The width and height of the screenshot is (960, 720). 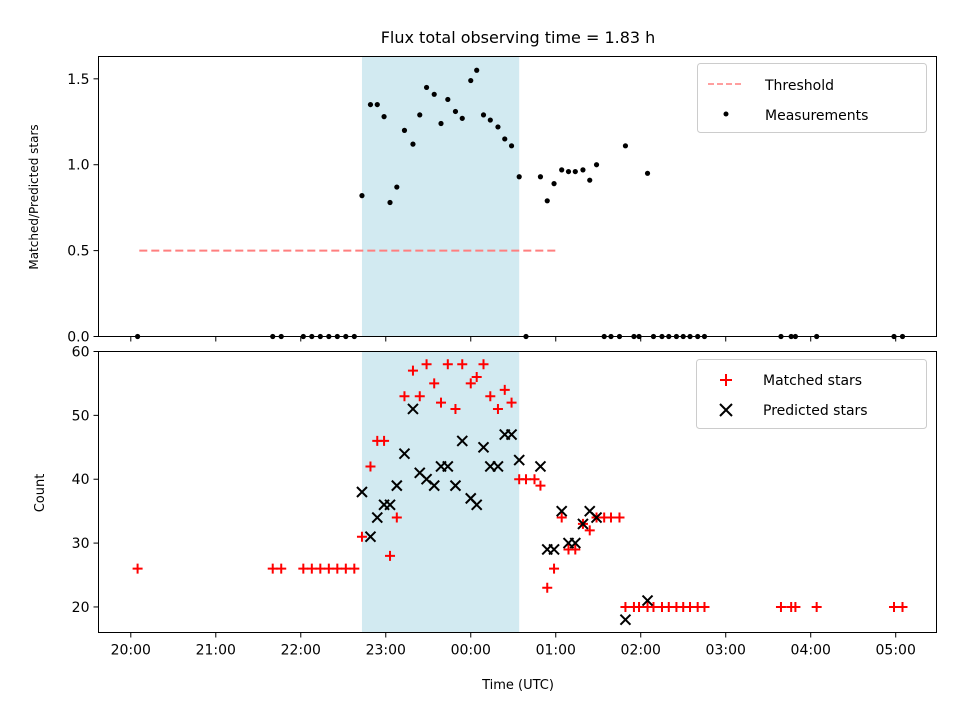 I want to click on top-y-tick-label: 0.5, so click(x=78, y=252).